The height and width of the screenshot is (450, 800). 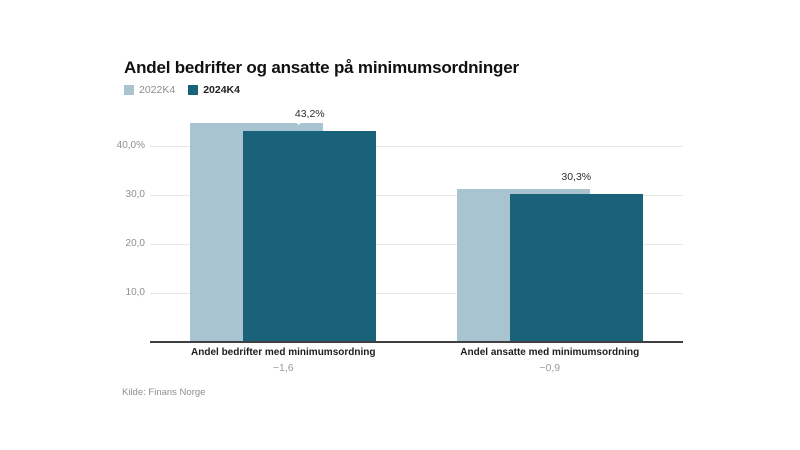 I want to click on data-label: 43,2%, so click(x=309, y=115).